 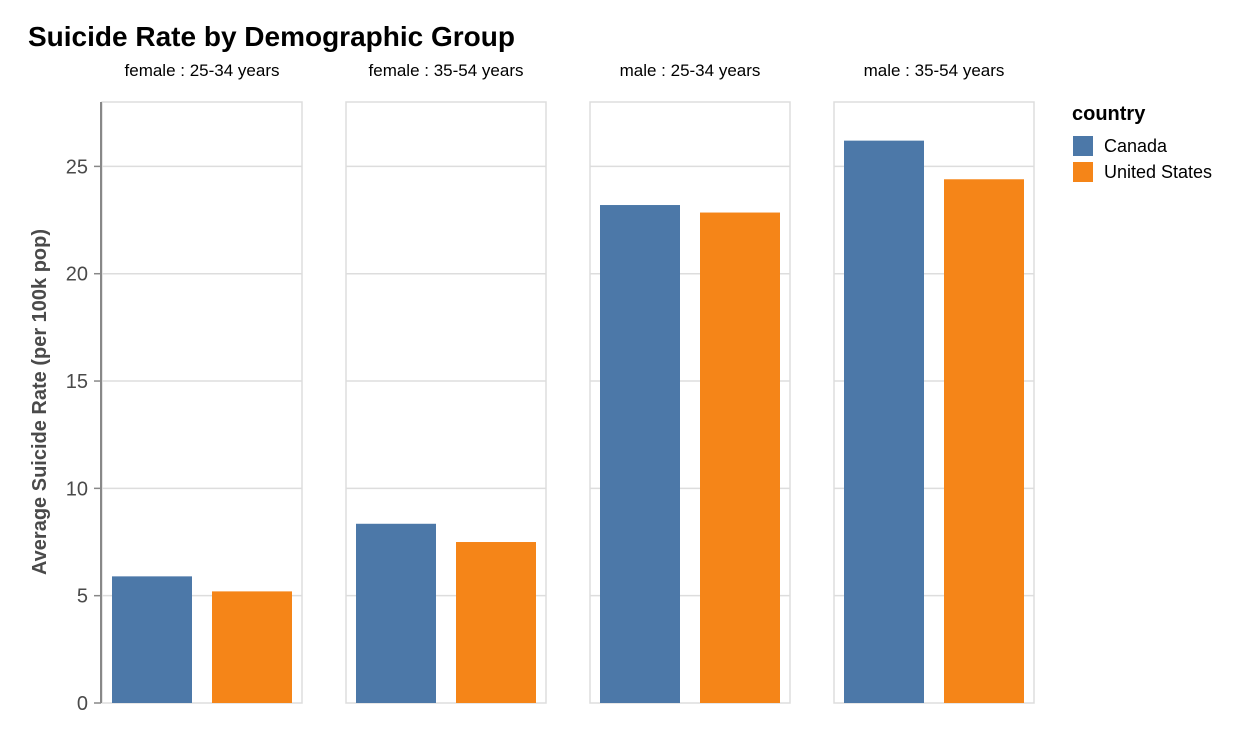 I want to click on legend-title: country, so click(x=1109, y=114).